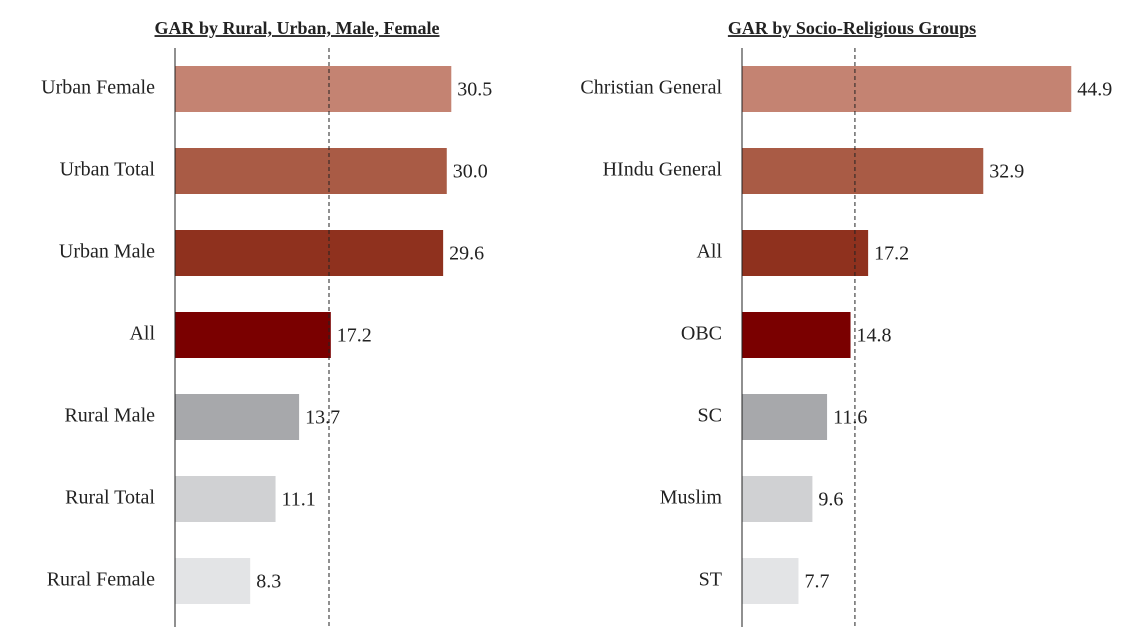 This screenshot has width=1132, height=627. What do you see at coordinates (474, 90) in the screenshot?
I see `value-label: 30.5` at bounding box center [474, 90].